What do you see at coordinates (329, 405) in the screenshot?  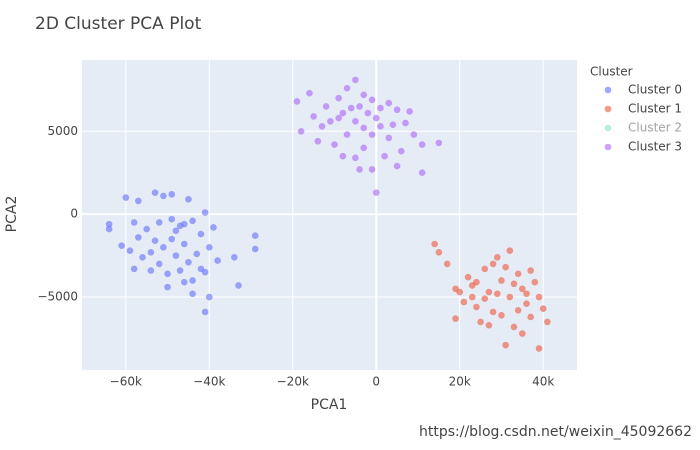 I see `x-axis-label: PCA1` at bounding box center [329, 405].